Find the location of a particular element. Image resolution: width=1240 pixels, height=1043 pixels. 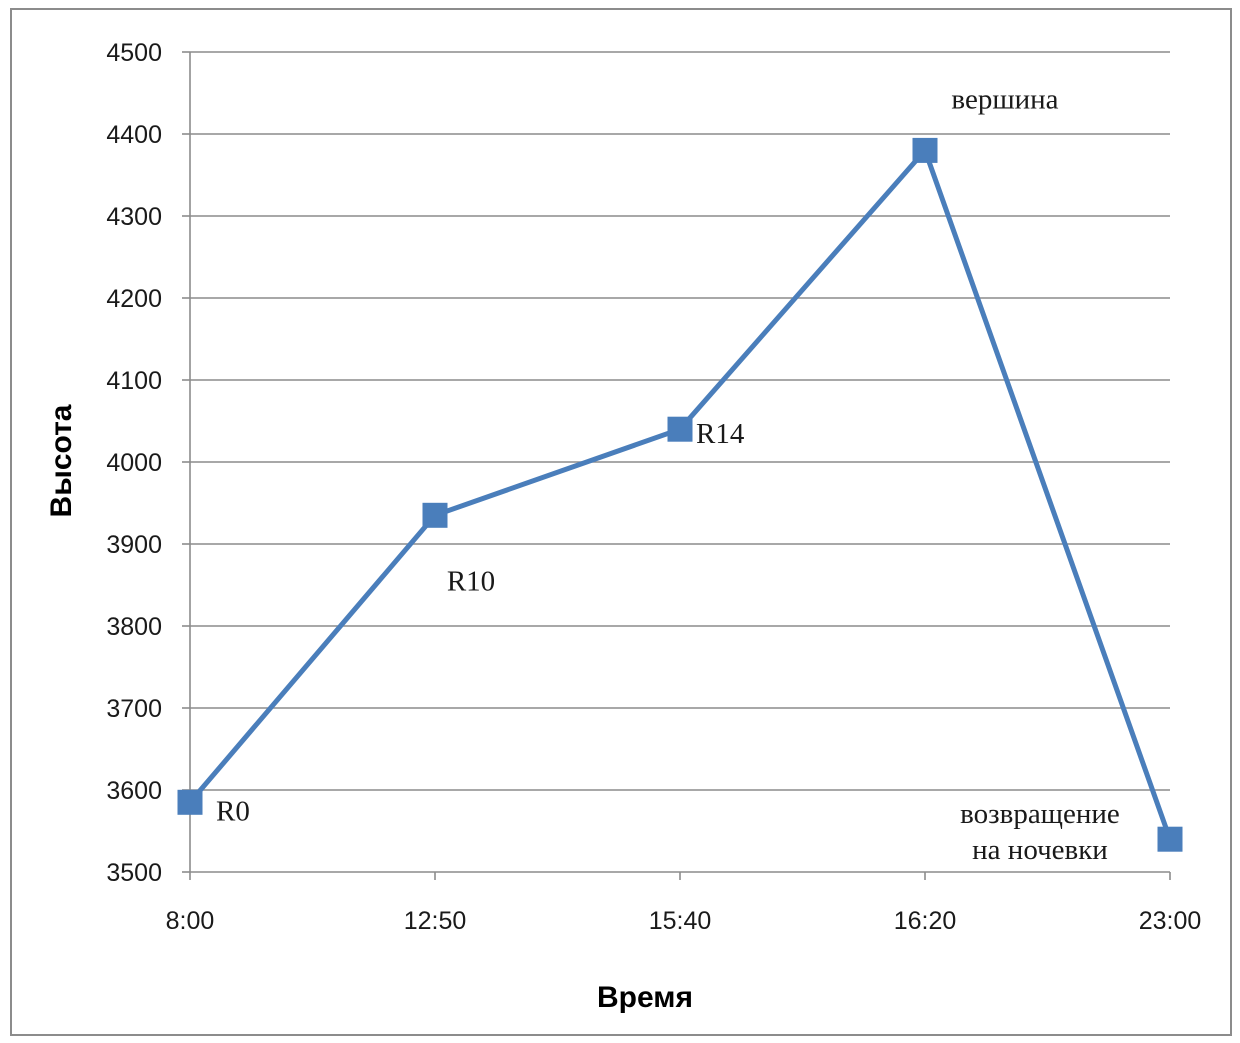

y-tick-label: 4400 is located at coordinates (134, 135).